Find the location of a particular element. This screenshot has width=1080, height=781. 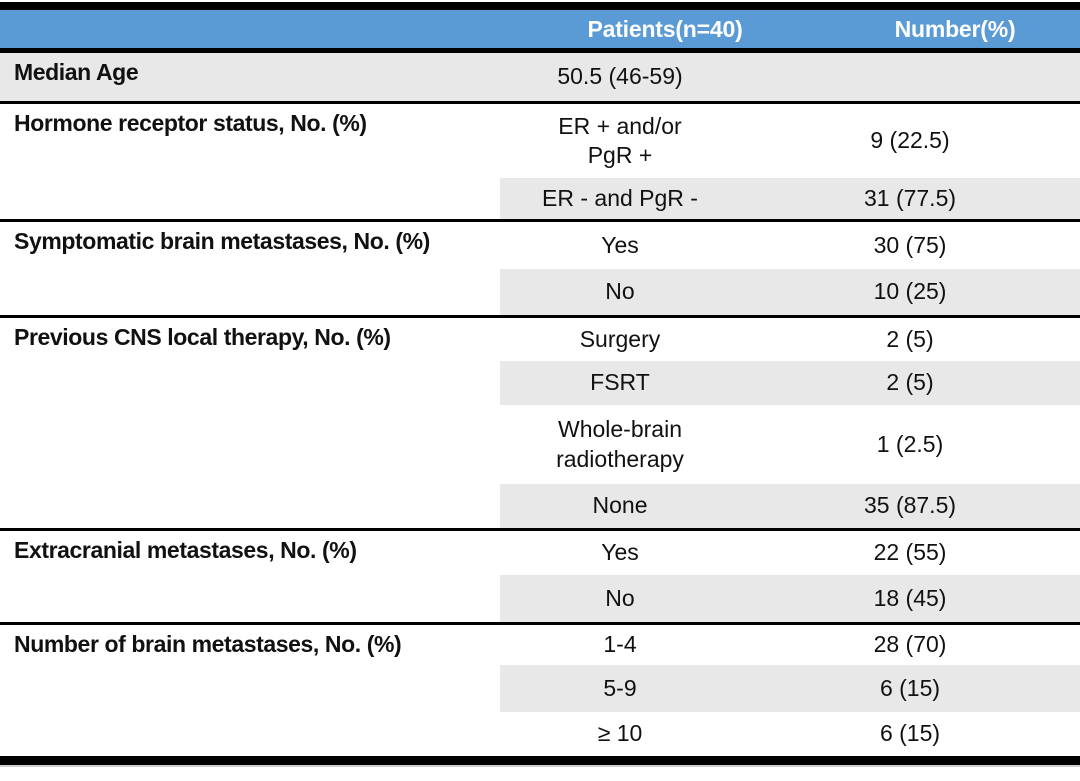

number-cell: 22 (55) is located at coordinates (910, 552).